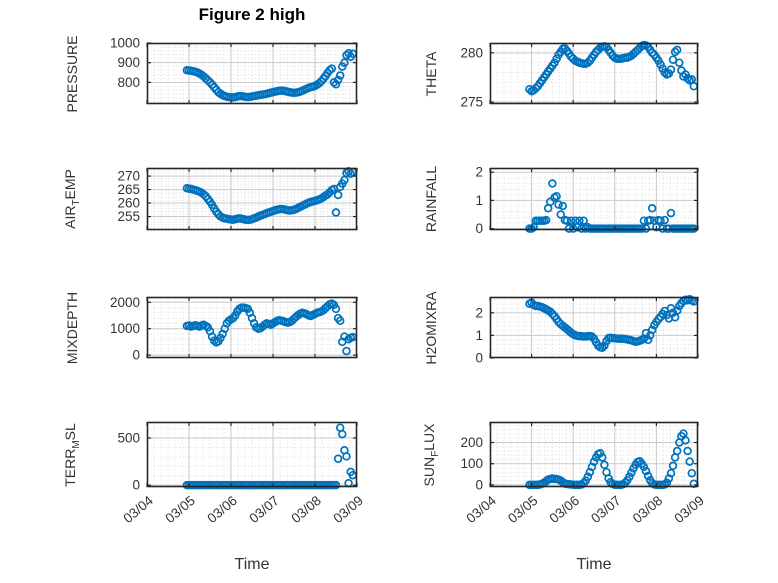 Image resolution: width=778 pixels, height=583 pixels. Describe the element at coordinates (252, 14) in the screenshot. I see `figure-title: Figure 2 high` at that location.